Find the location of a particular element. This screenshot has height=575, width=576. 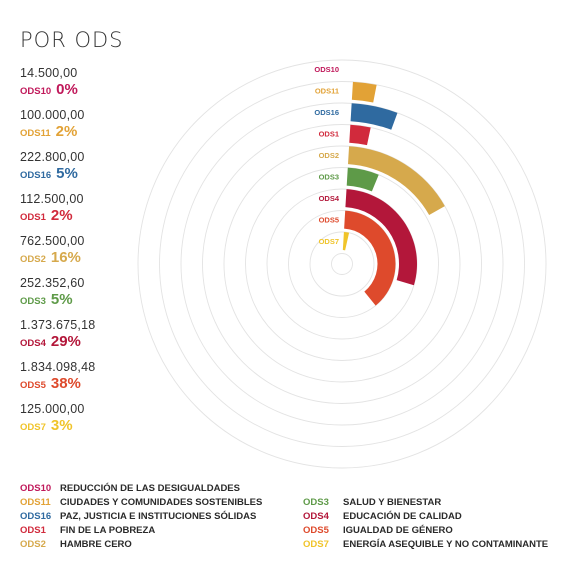

category-label: ODS4 is located at coordinates (329, 198).